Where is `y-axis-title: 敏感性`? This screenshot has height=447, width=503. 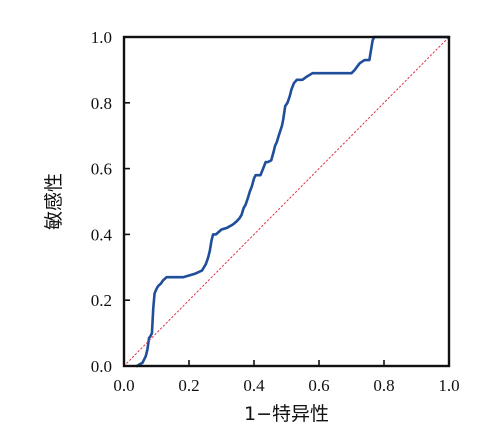 y-axis-title: 敏感性 is located at coordinates (54, 201).